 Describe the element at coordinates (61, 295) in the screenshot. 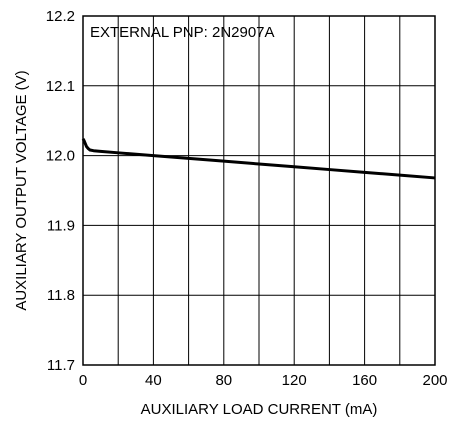

I see `y-tick-label: 11.8` at that location.